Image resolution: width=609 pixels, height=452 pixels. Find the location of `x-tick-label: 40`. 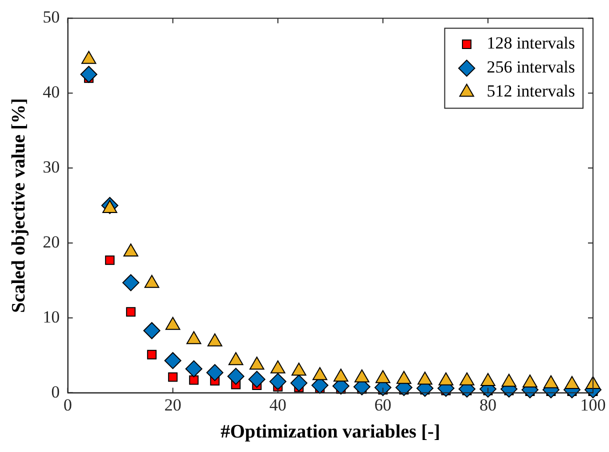

x-tick-label: 40 is located at coordinates (277, 404).